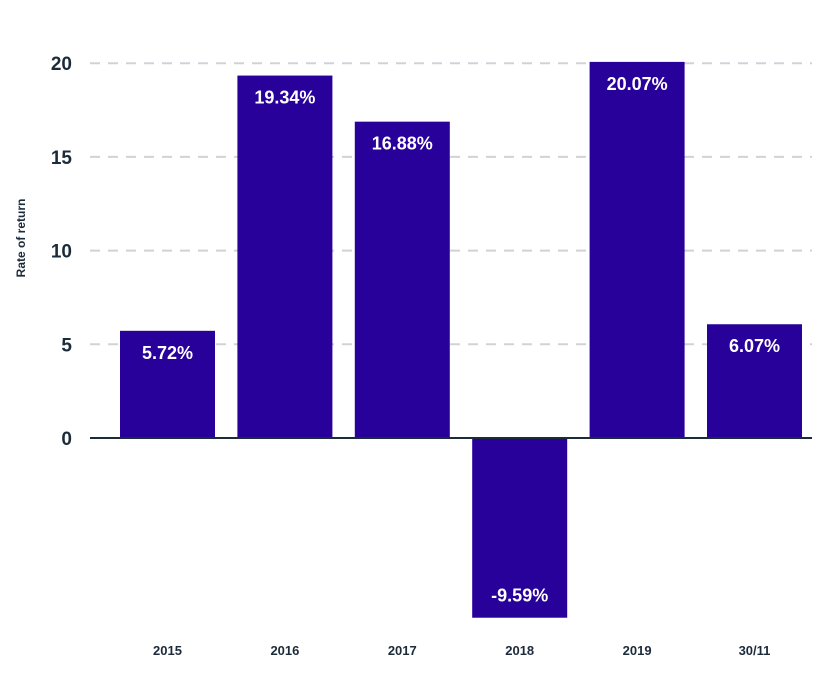 The image size is (840, 690). I want to click on x-tick-label: 30/11, so click(755, 650).